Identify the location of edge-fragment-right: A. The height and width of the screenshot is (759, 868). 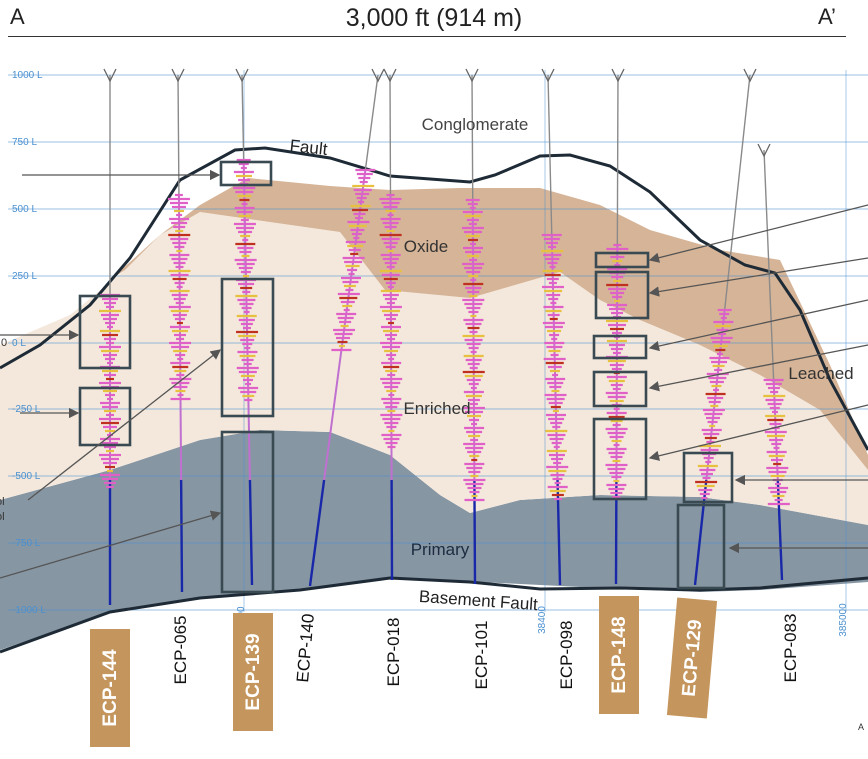
(861, 727).